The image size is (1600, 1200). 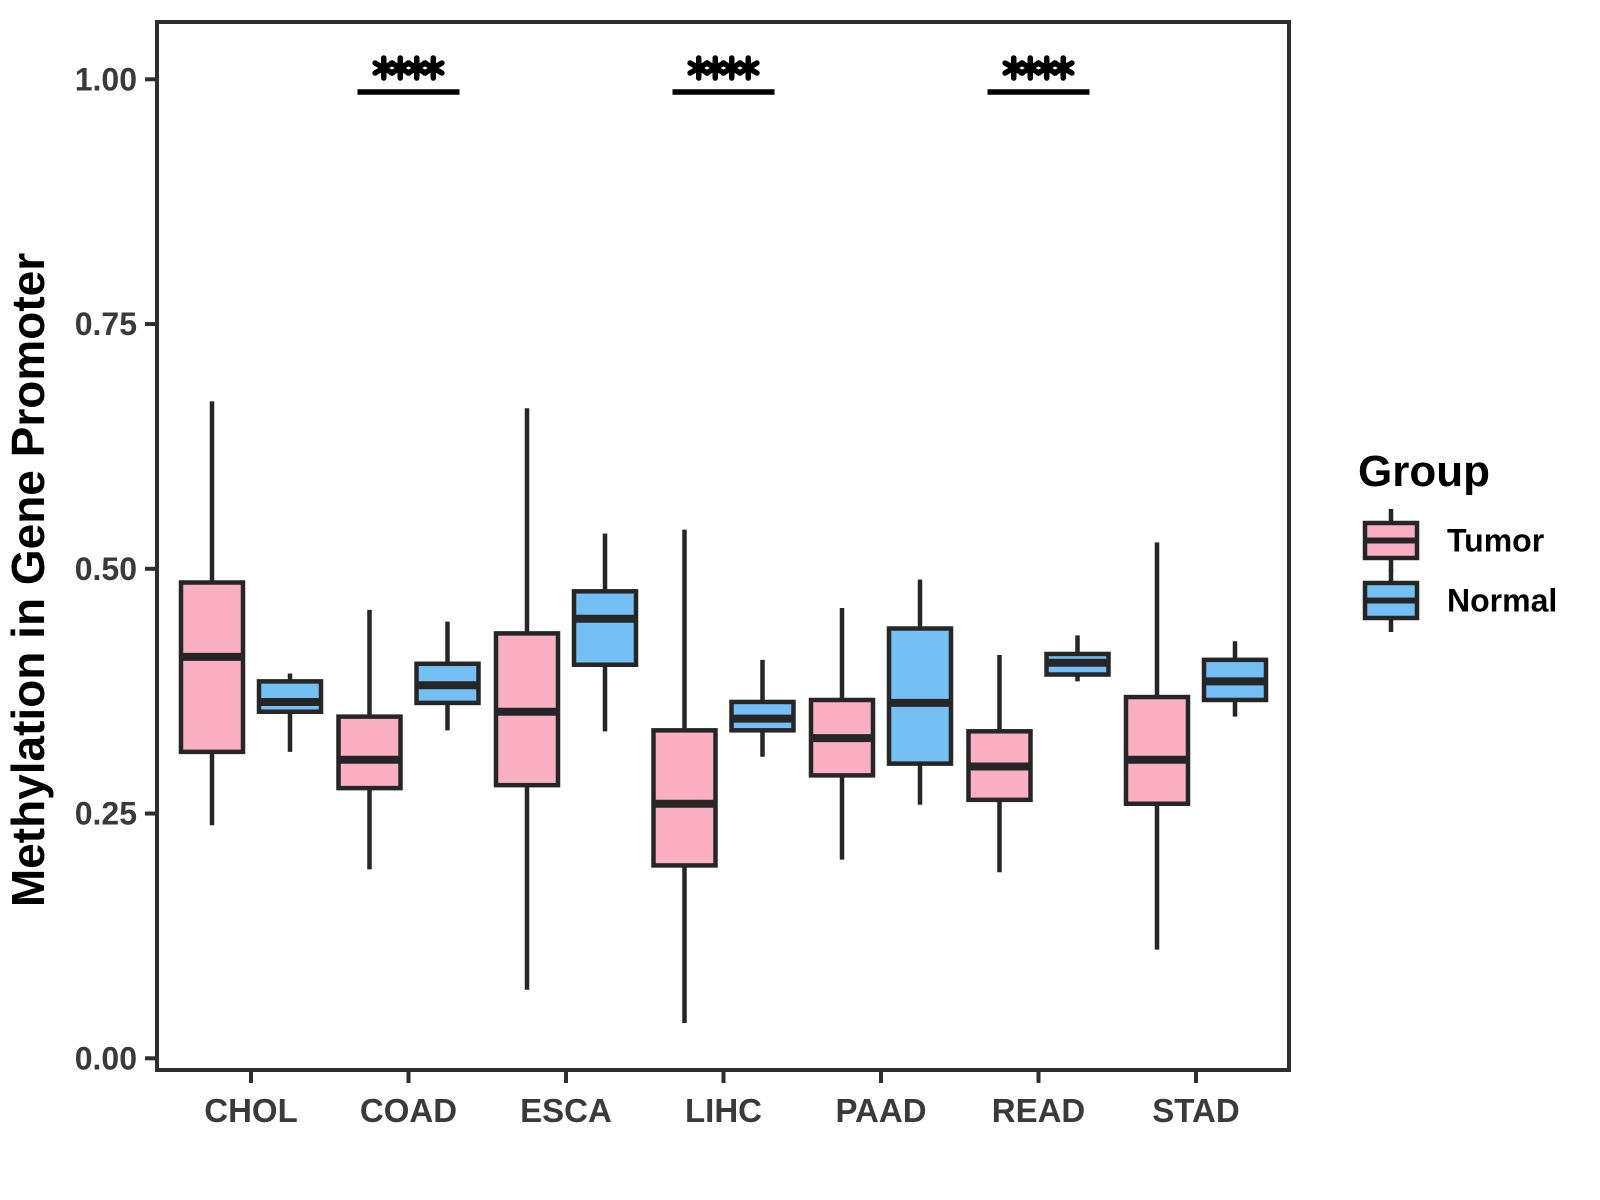 I want to click on box-tumor-chol, so click(x=212, y=667).